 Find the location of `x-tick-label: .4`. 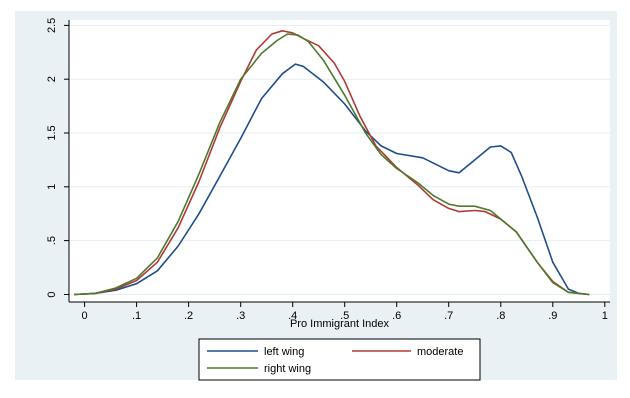

x-tick-label: .4 is located at coordinates (292, 316).